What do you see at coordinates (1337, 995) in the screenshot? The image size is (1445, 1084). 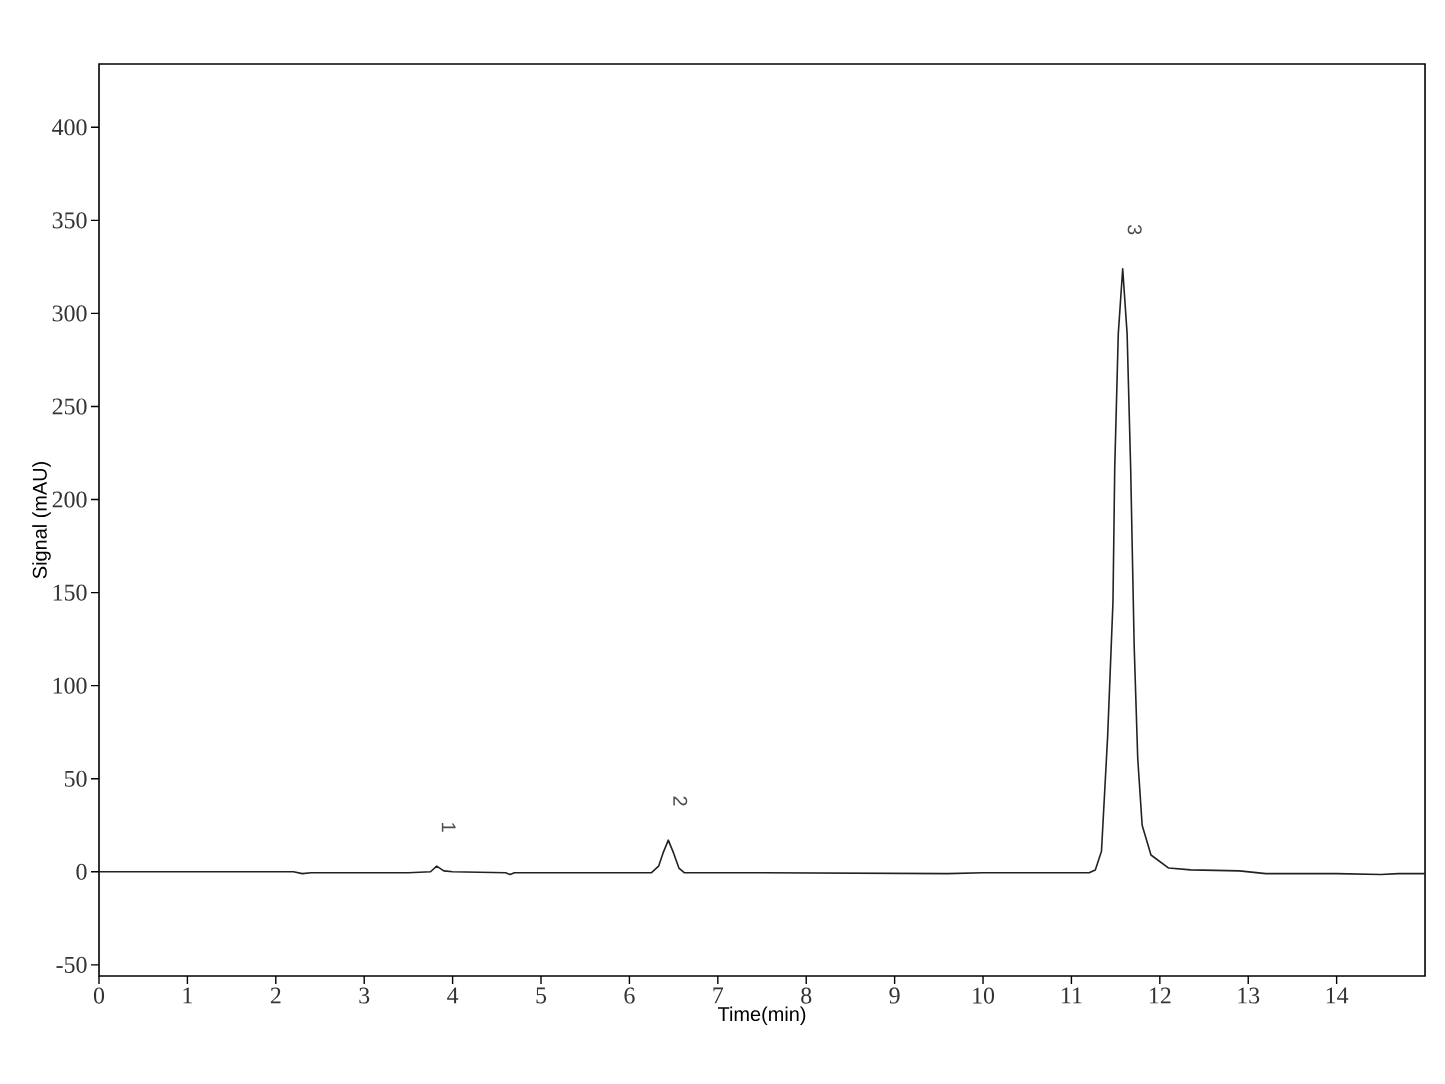 I see `x-tick-label: 14` at bounding box center [1337, 995].